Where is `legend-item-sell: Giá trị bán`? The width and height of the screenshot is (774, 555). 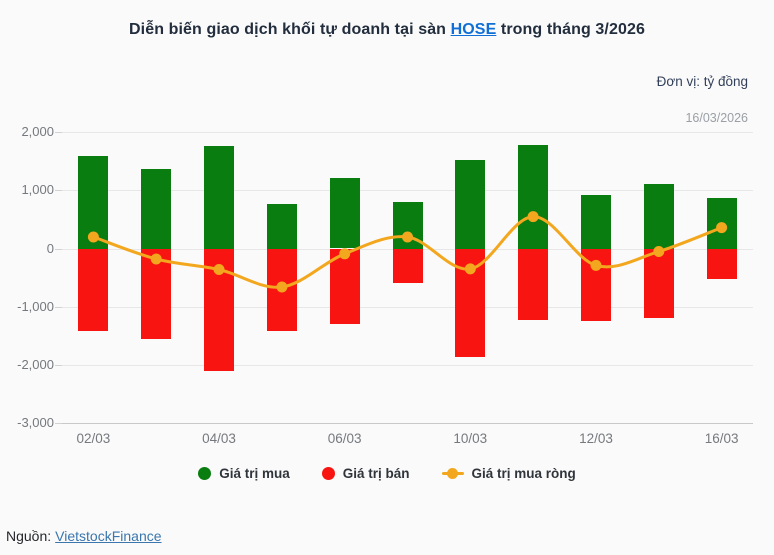 legend-item-sell: Giá trị bán is located at coordinates (365, 473).